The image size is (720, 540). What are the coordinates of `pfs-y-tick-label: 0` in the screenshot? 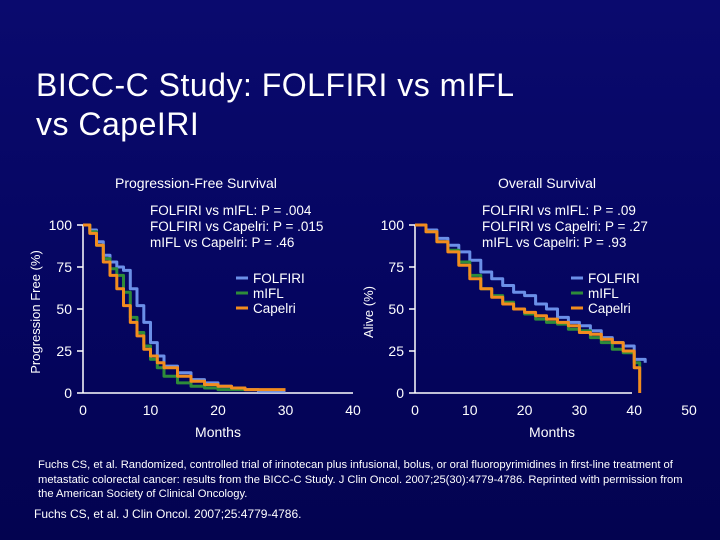 It's located at (68, 393).